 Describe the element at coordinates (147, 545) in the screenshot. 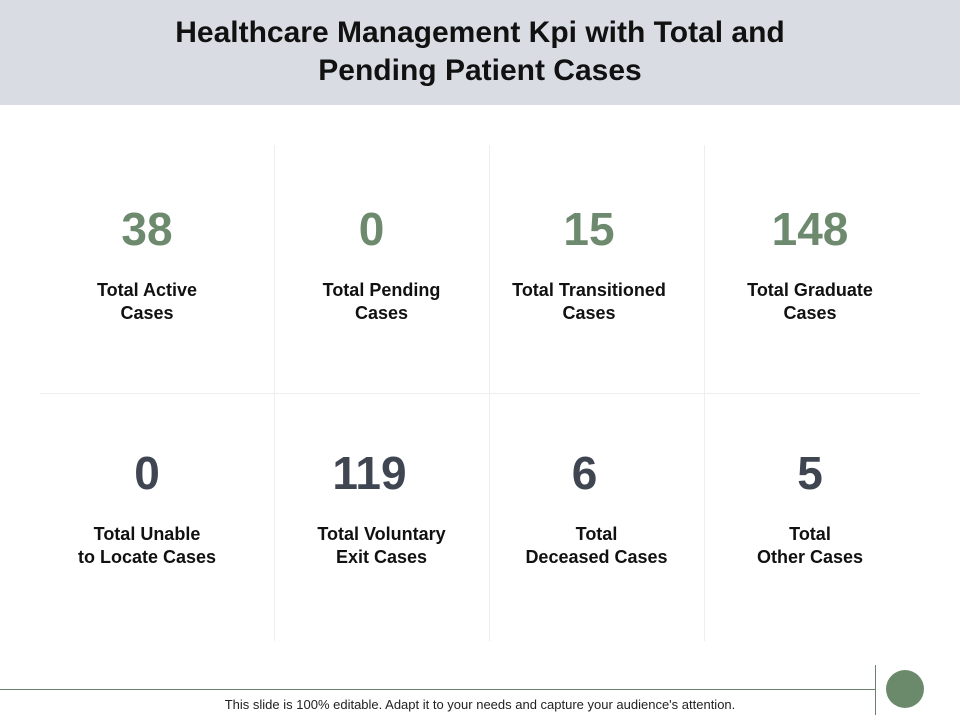

I see `kpi-label: Total Unable to Locate Cases` at that location.